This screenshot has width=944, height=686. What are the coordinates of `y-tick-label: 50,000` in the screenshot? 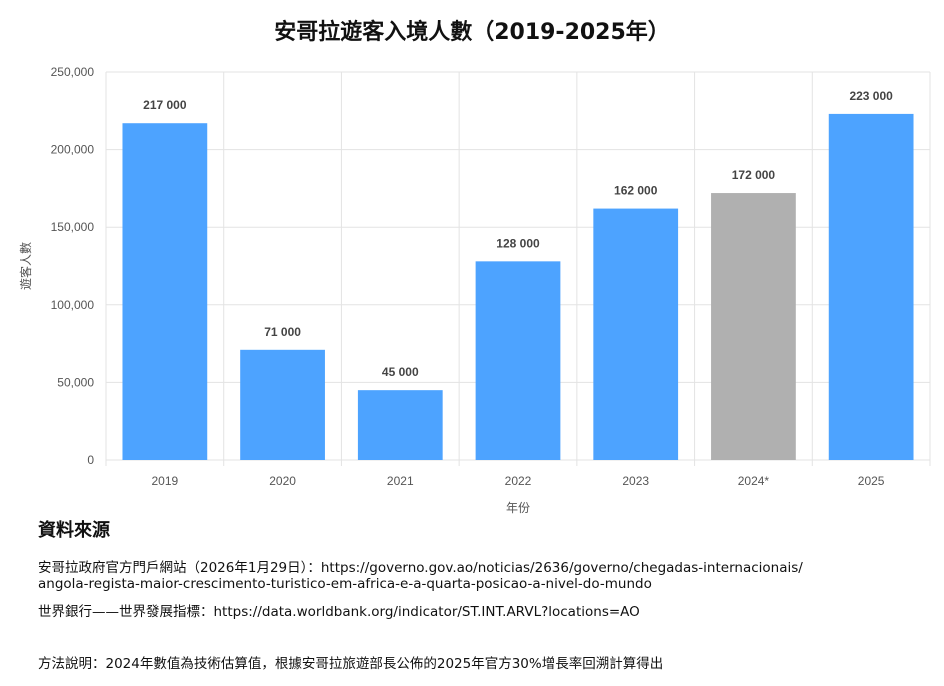 It's located at (75, 382).